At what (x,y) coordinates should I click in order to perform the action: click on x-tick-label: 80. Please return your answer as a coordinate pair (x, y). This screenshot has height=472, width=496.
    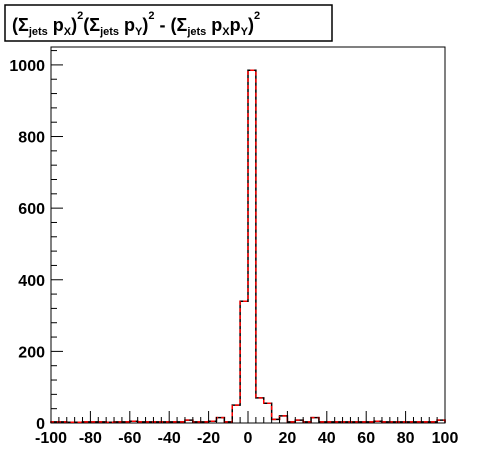
    Looking at the image, I should click on (406, 438).